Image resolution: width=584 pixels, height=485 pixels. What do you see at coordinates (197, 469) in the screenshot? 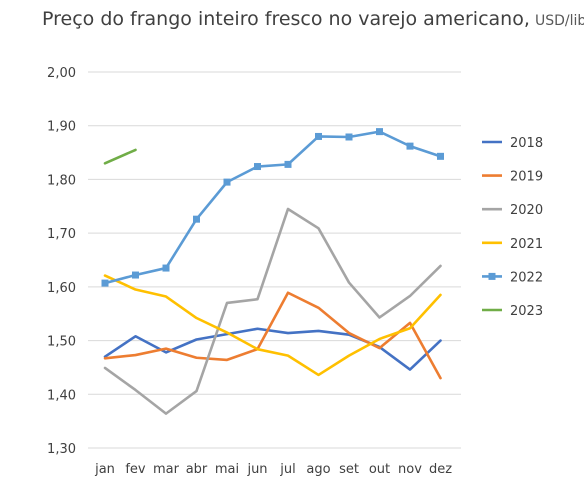
I see `x-tick-label: abr` at bounding box center [197, 469].